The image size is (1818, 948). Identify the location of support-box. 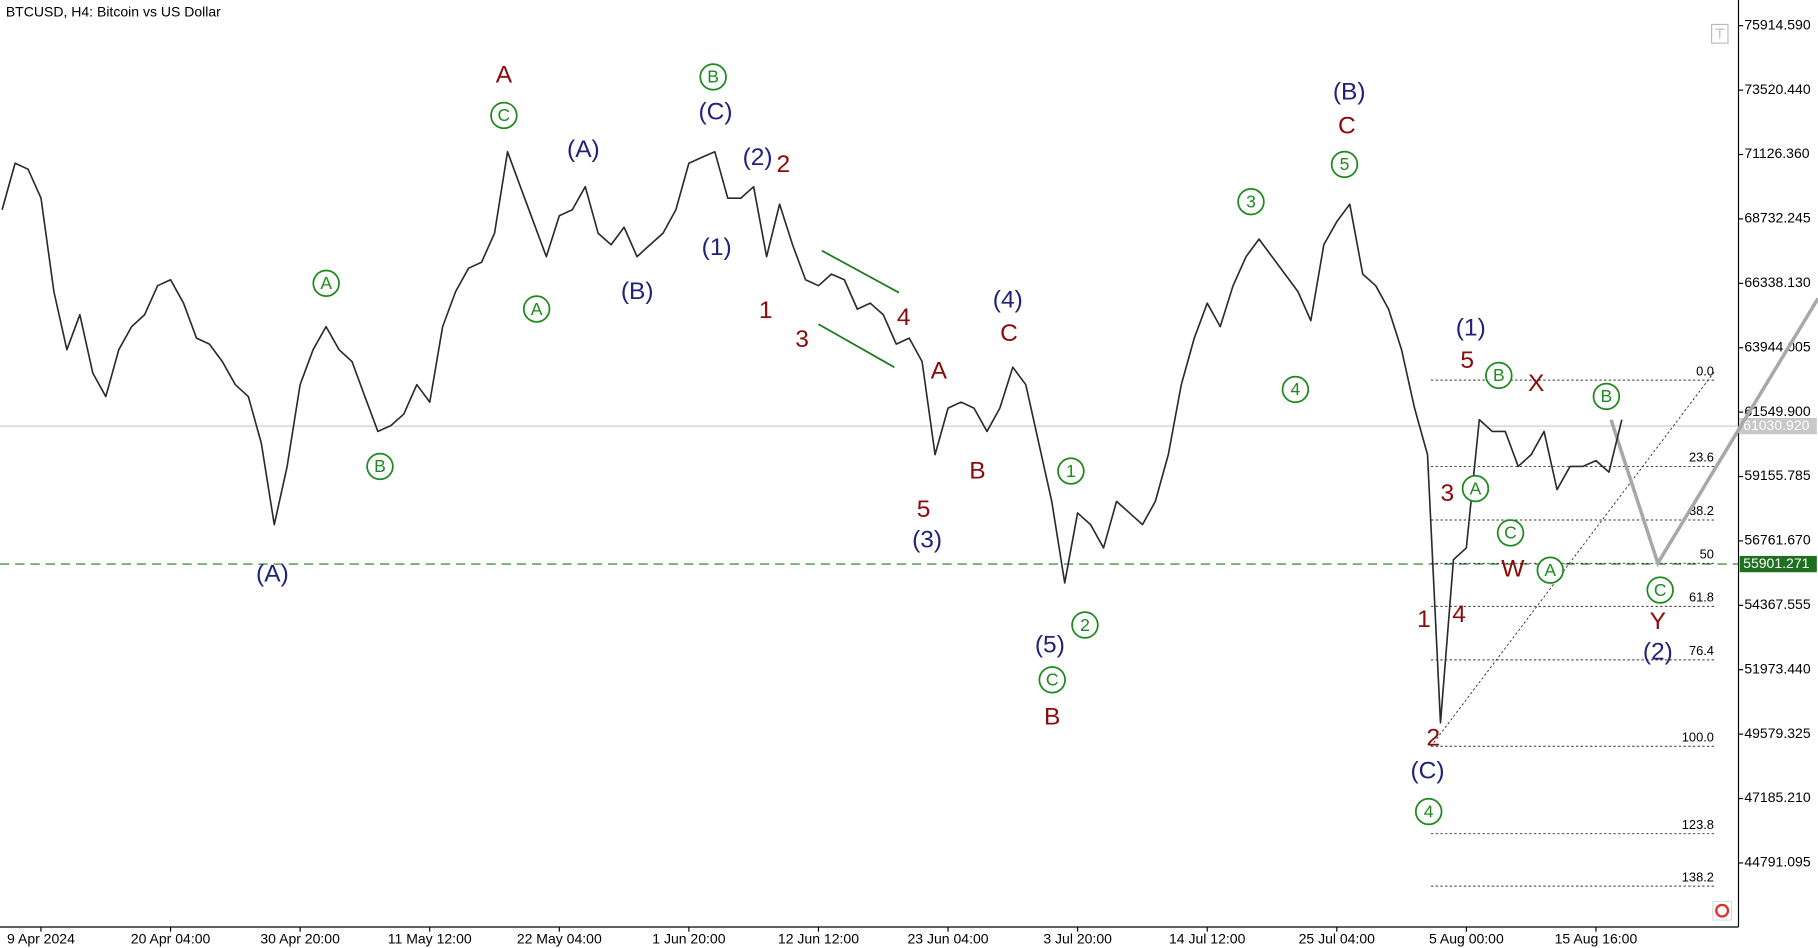
(1778, 564).